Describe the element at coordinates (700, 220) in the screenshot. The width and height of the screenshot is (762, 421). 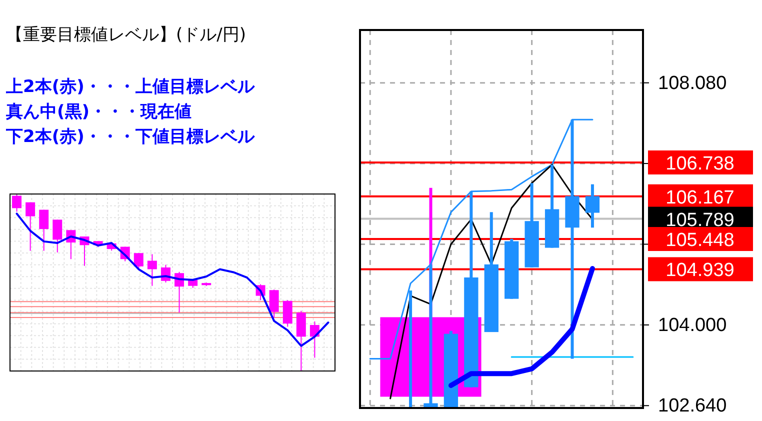
I see `ref-line-label: 105.789` at that location.